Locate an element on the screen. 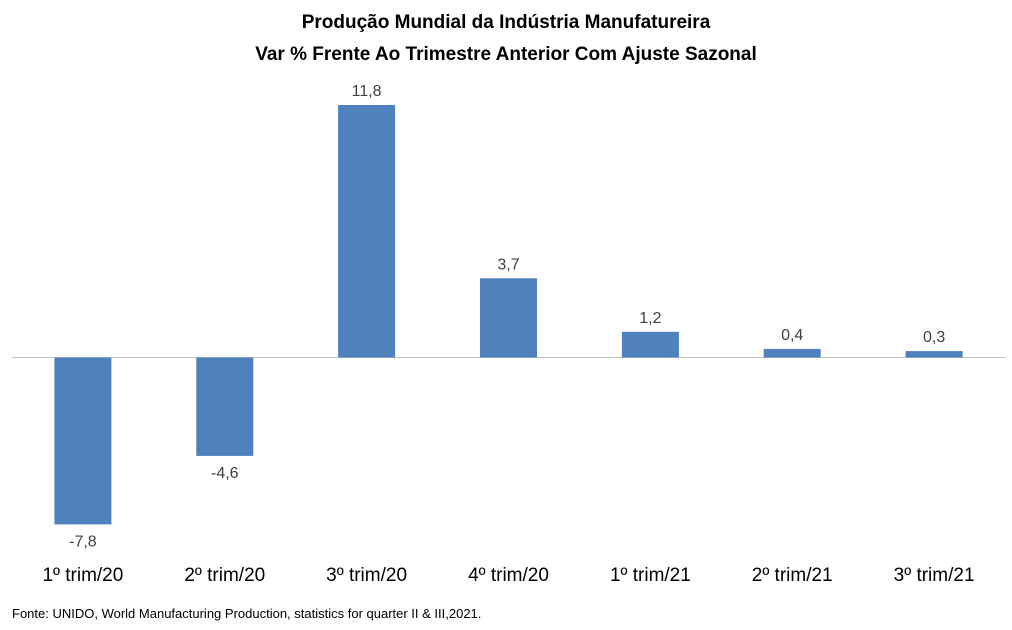 This screenshot has width=1012, height=630. data-label-4: 3,7 is located at coordinates (508, 264).